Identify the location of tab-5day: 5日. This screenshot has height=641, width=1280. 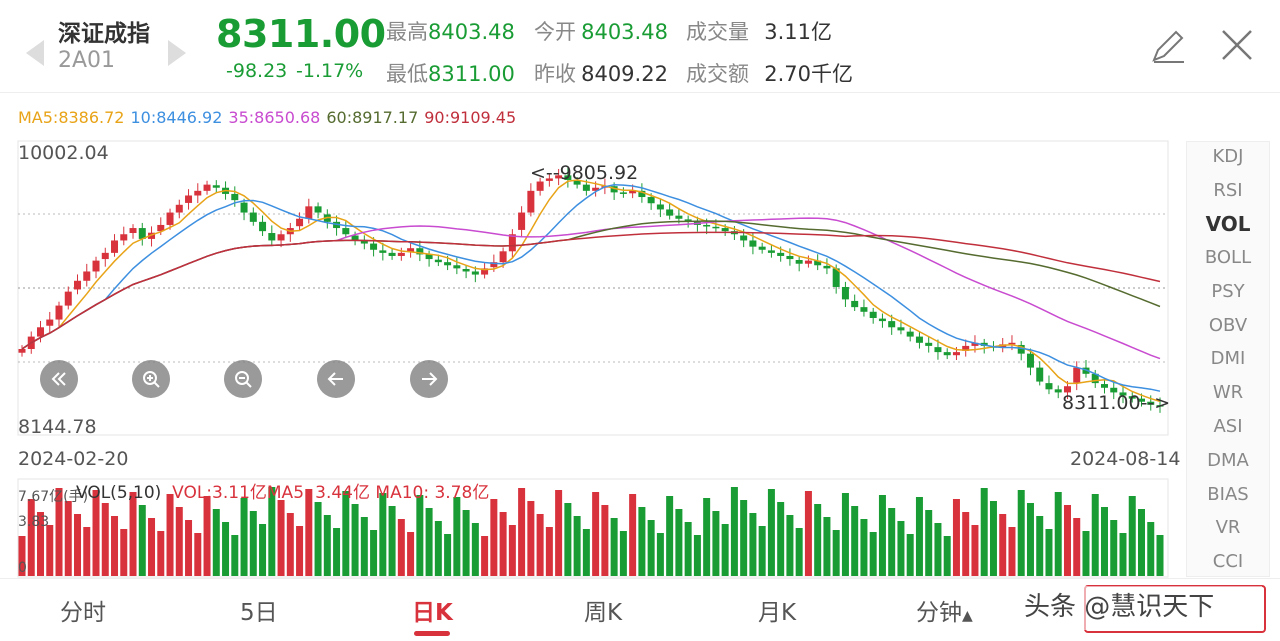
(259, 613).